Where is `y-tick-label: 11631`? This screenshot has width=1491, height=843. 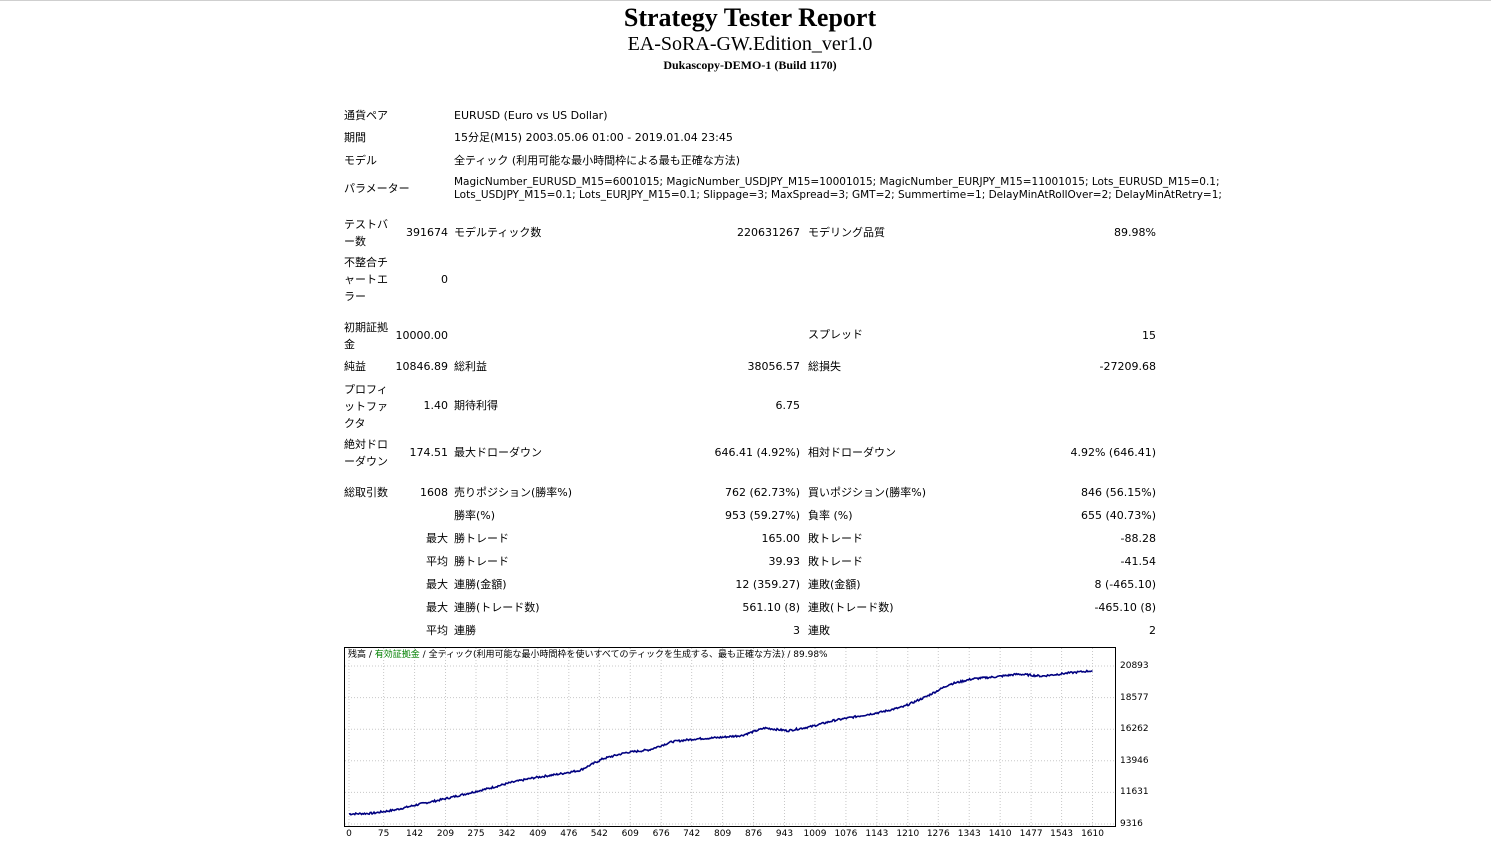
y-tick-label: 11631 is located at coordinates (1134, 792).